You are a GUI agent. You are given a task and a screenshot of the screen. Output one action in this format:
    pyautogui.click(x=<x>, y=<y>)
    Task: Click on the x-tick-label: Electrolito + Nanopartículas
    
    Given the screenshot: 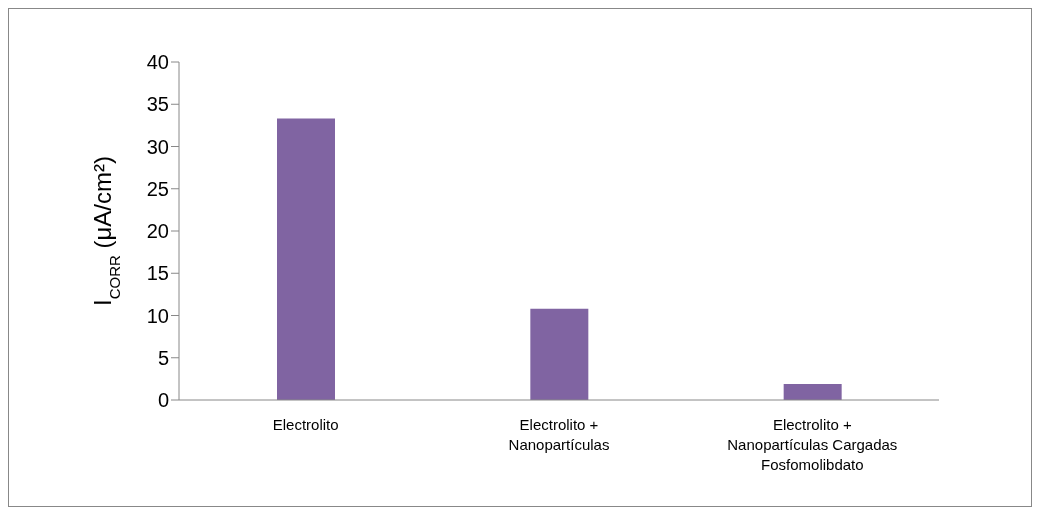 What is the action you would take?
    pyautogui.click(x=559, y=434)
    